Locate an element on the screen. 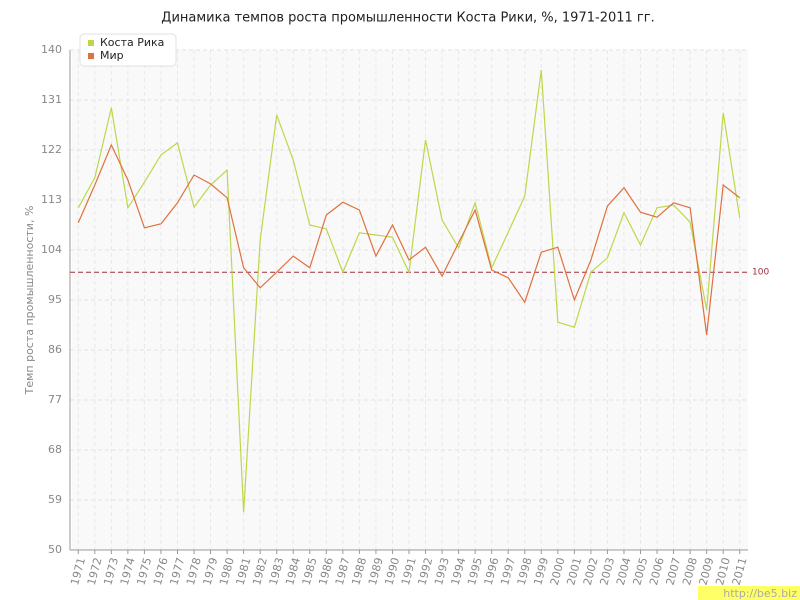 The height and width of the screenshot is (600, 800). y-tick-label: 140 is located at coordinates (51, 49).